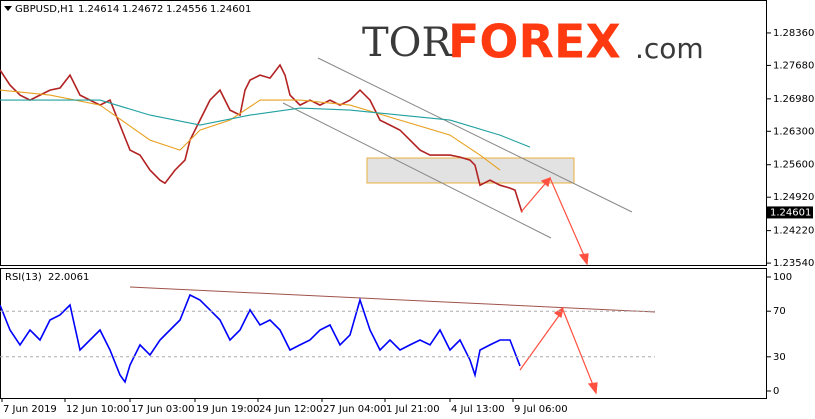 The width and height of the screenshot is (815, 419). I want to click on x-tick-label: 4 Jul 13:00, so click(478, 409).